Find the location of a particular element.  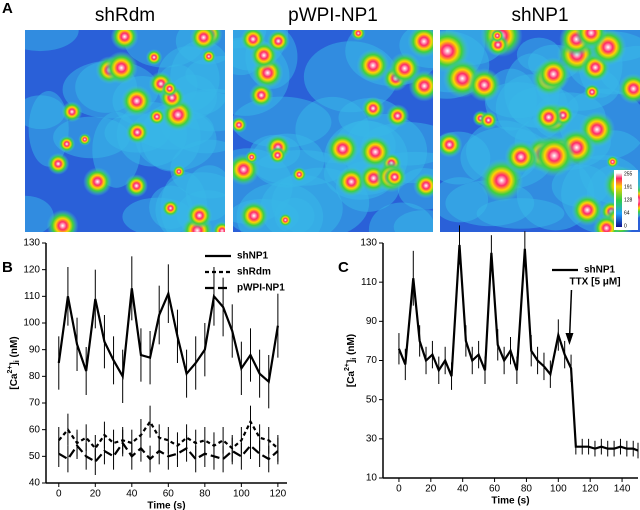

colorbar-tick-label: 255 is located at coordinates (628, 174).